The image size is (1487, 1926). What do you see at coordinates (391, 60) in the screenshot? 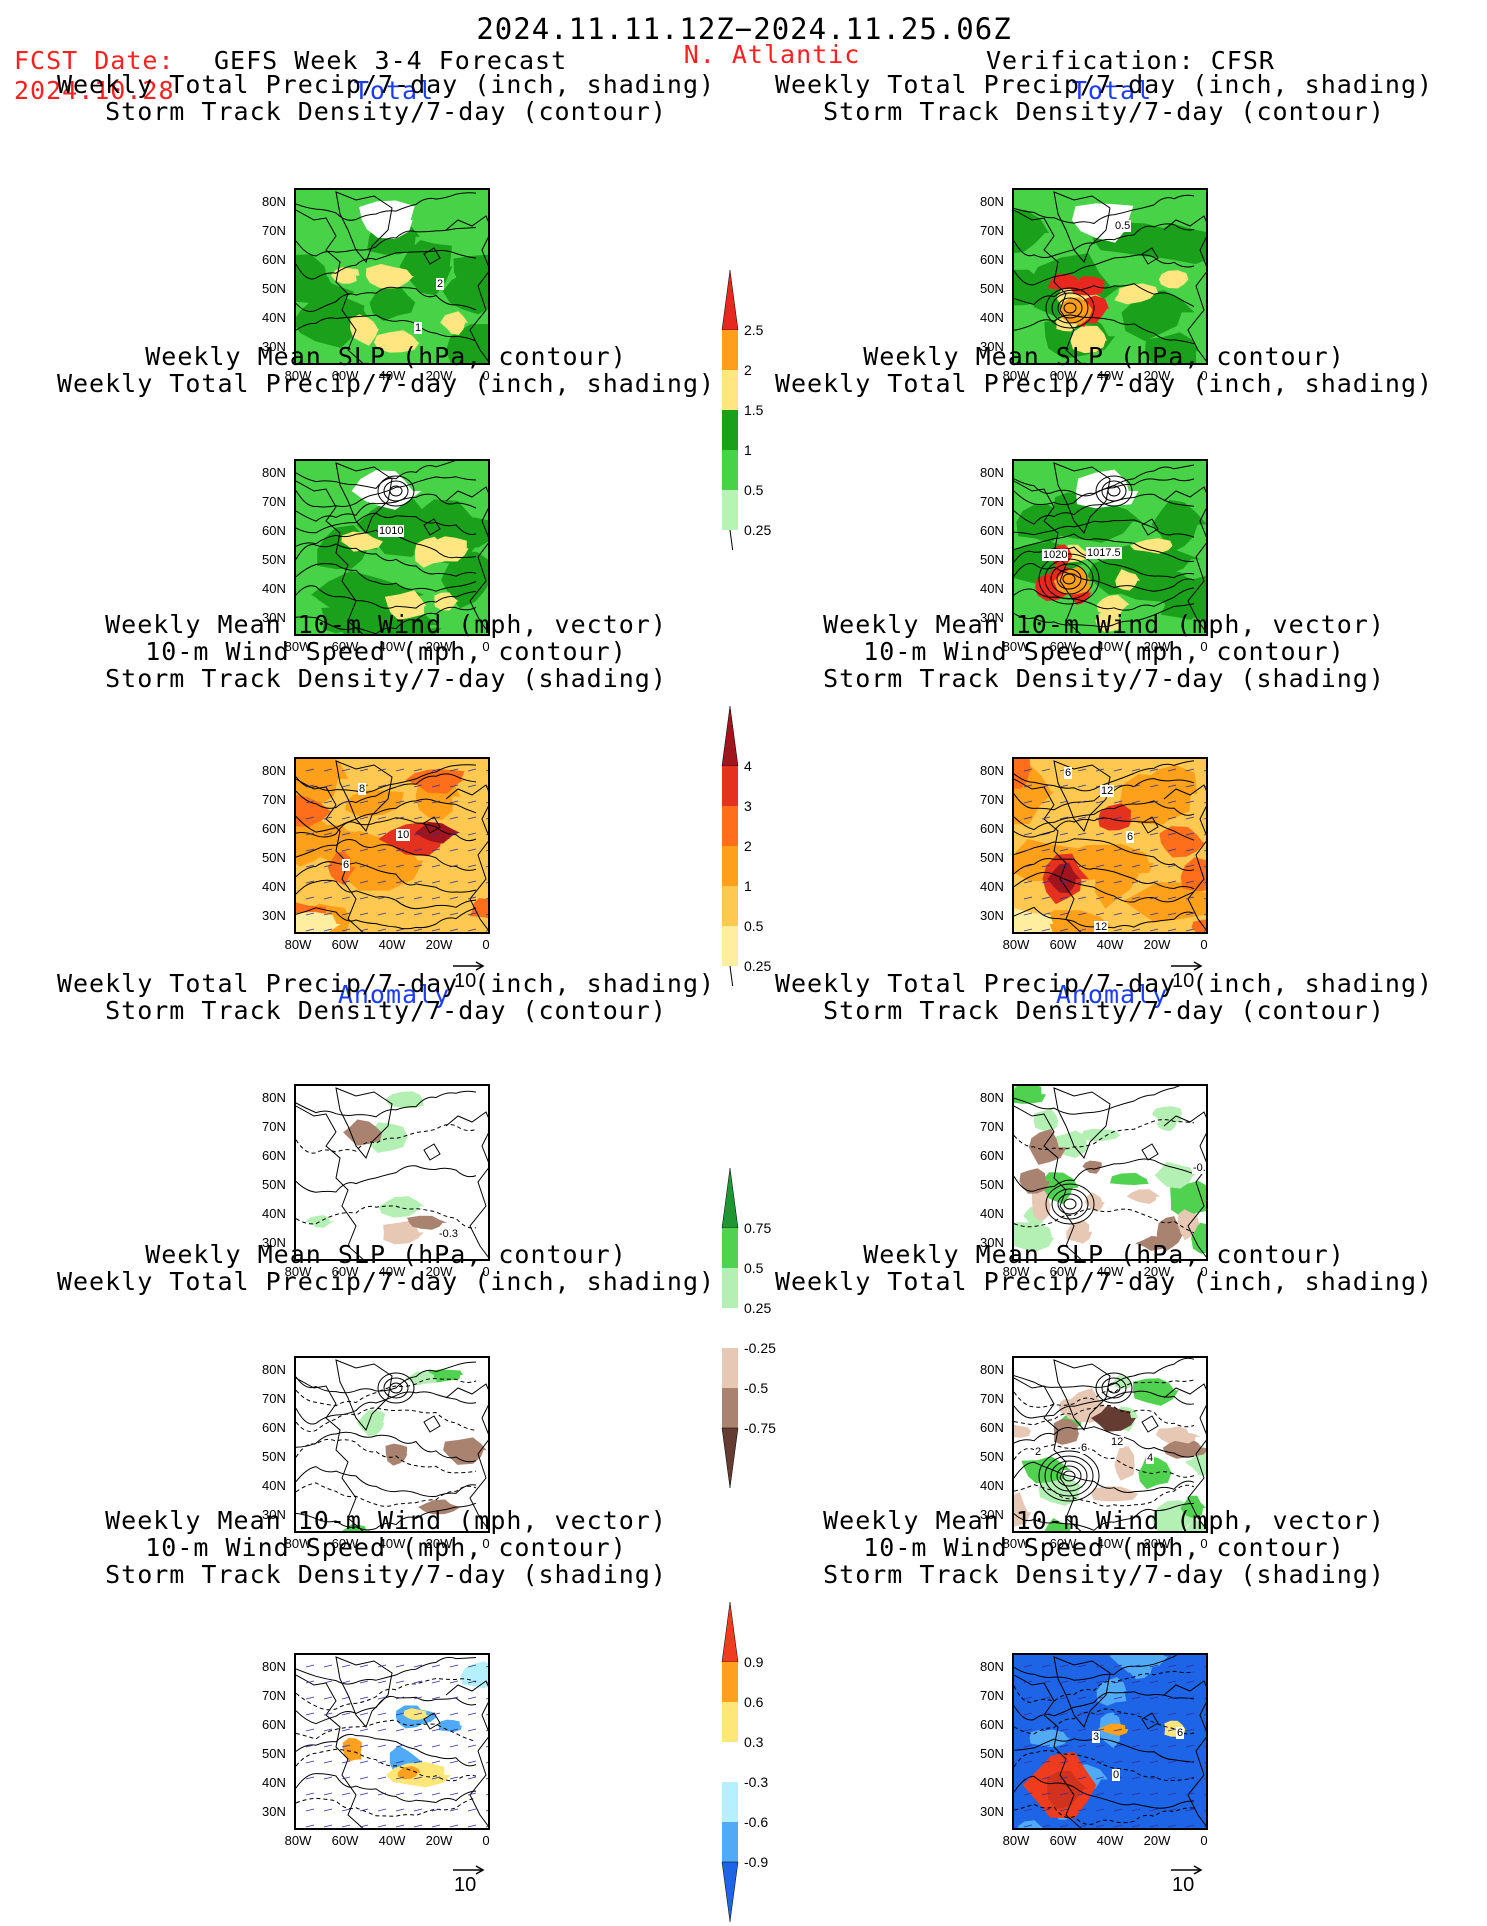
I see `forecast-name: GEFS Week 3-4 Forecast` at bounding box center [391, 60].